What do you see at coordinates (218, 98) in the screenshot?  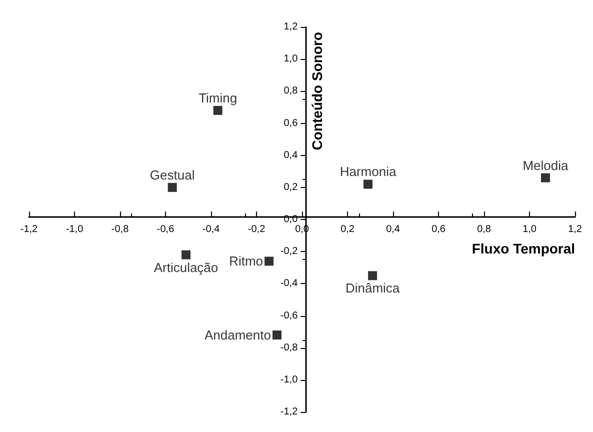 I see `annotation: Timing` at bounding box center [218, 98].